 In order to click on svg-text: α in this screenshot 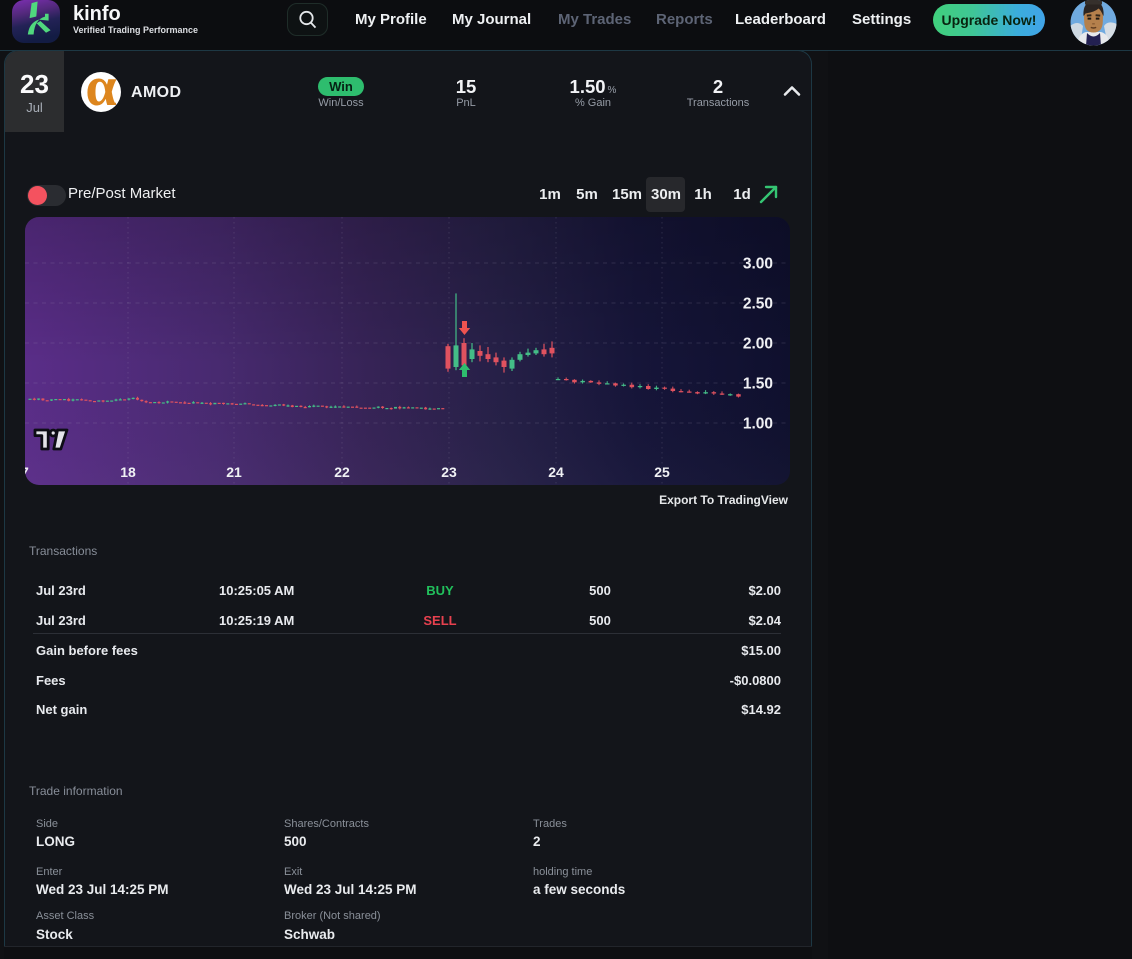, I will do `click(100, 92)`.